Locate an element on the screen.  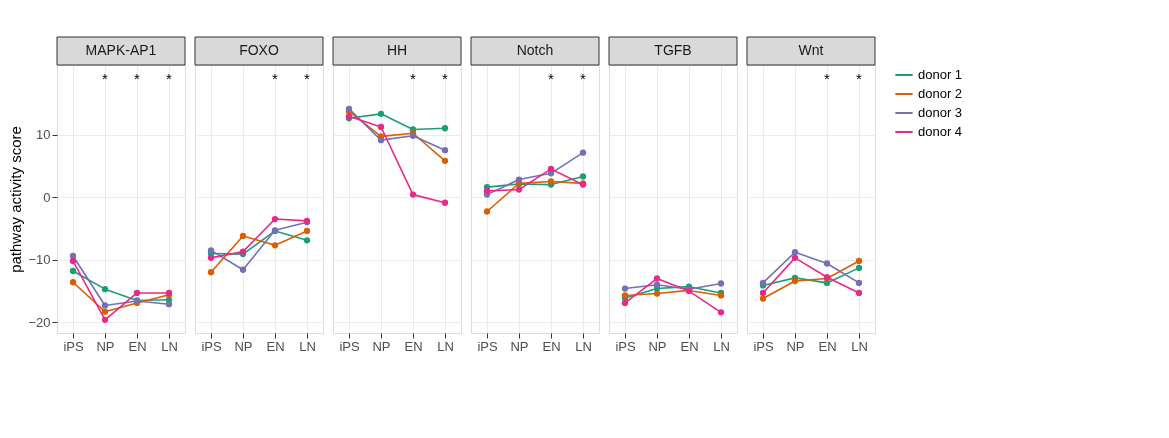
chart-title: TGFB is located at coordinates (673, 50).